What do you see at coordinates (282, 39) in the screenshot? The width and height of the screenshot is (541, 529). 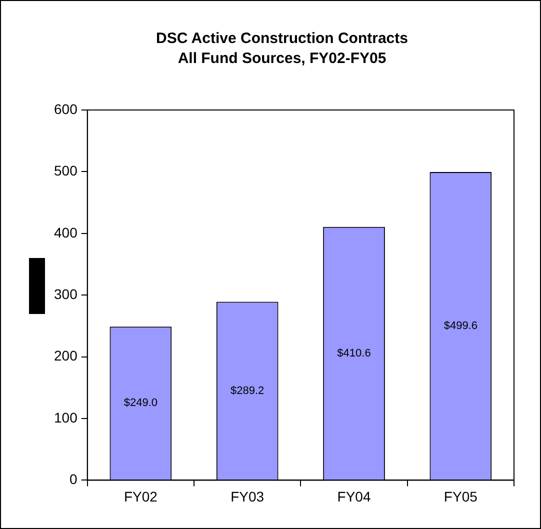 I see `chart-title: DSC Active Construction Contracts` at bounding box center [282, 39].